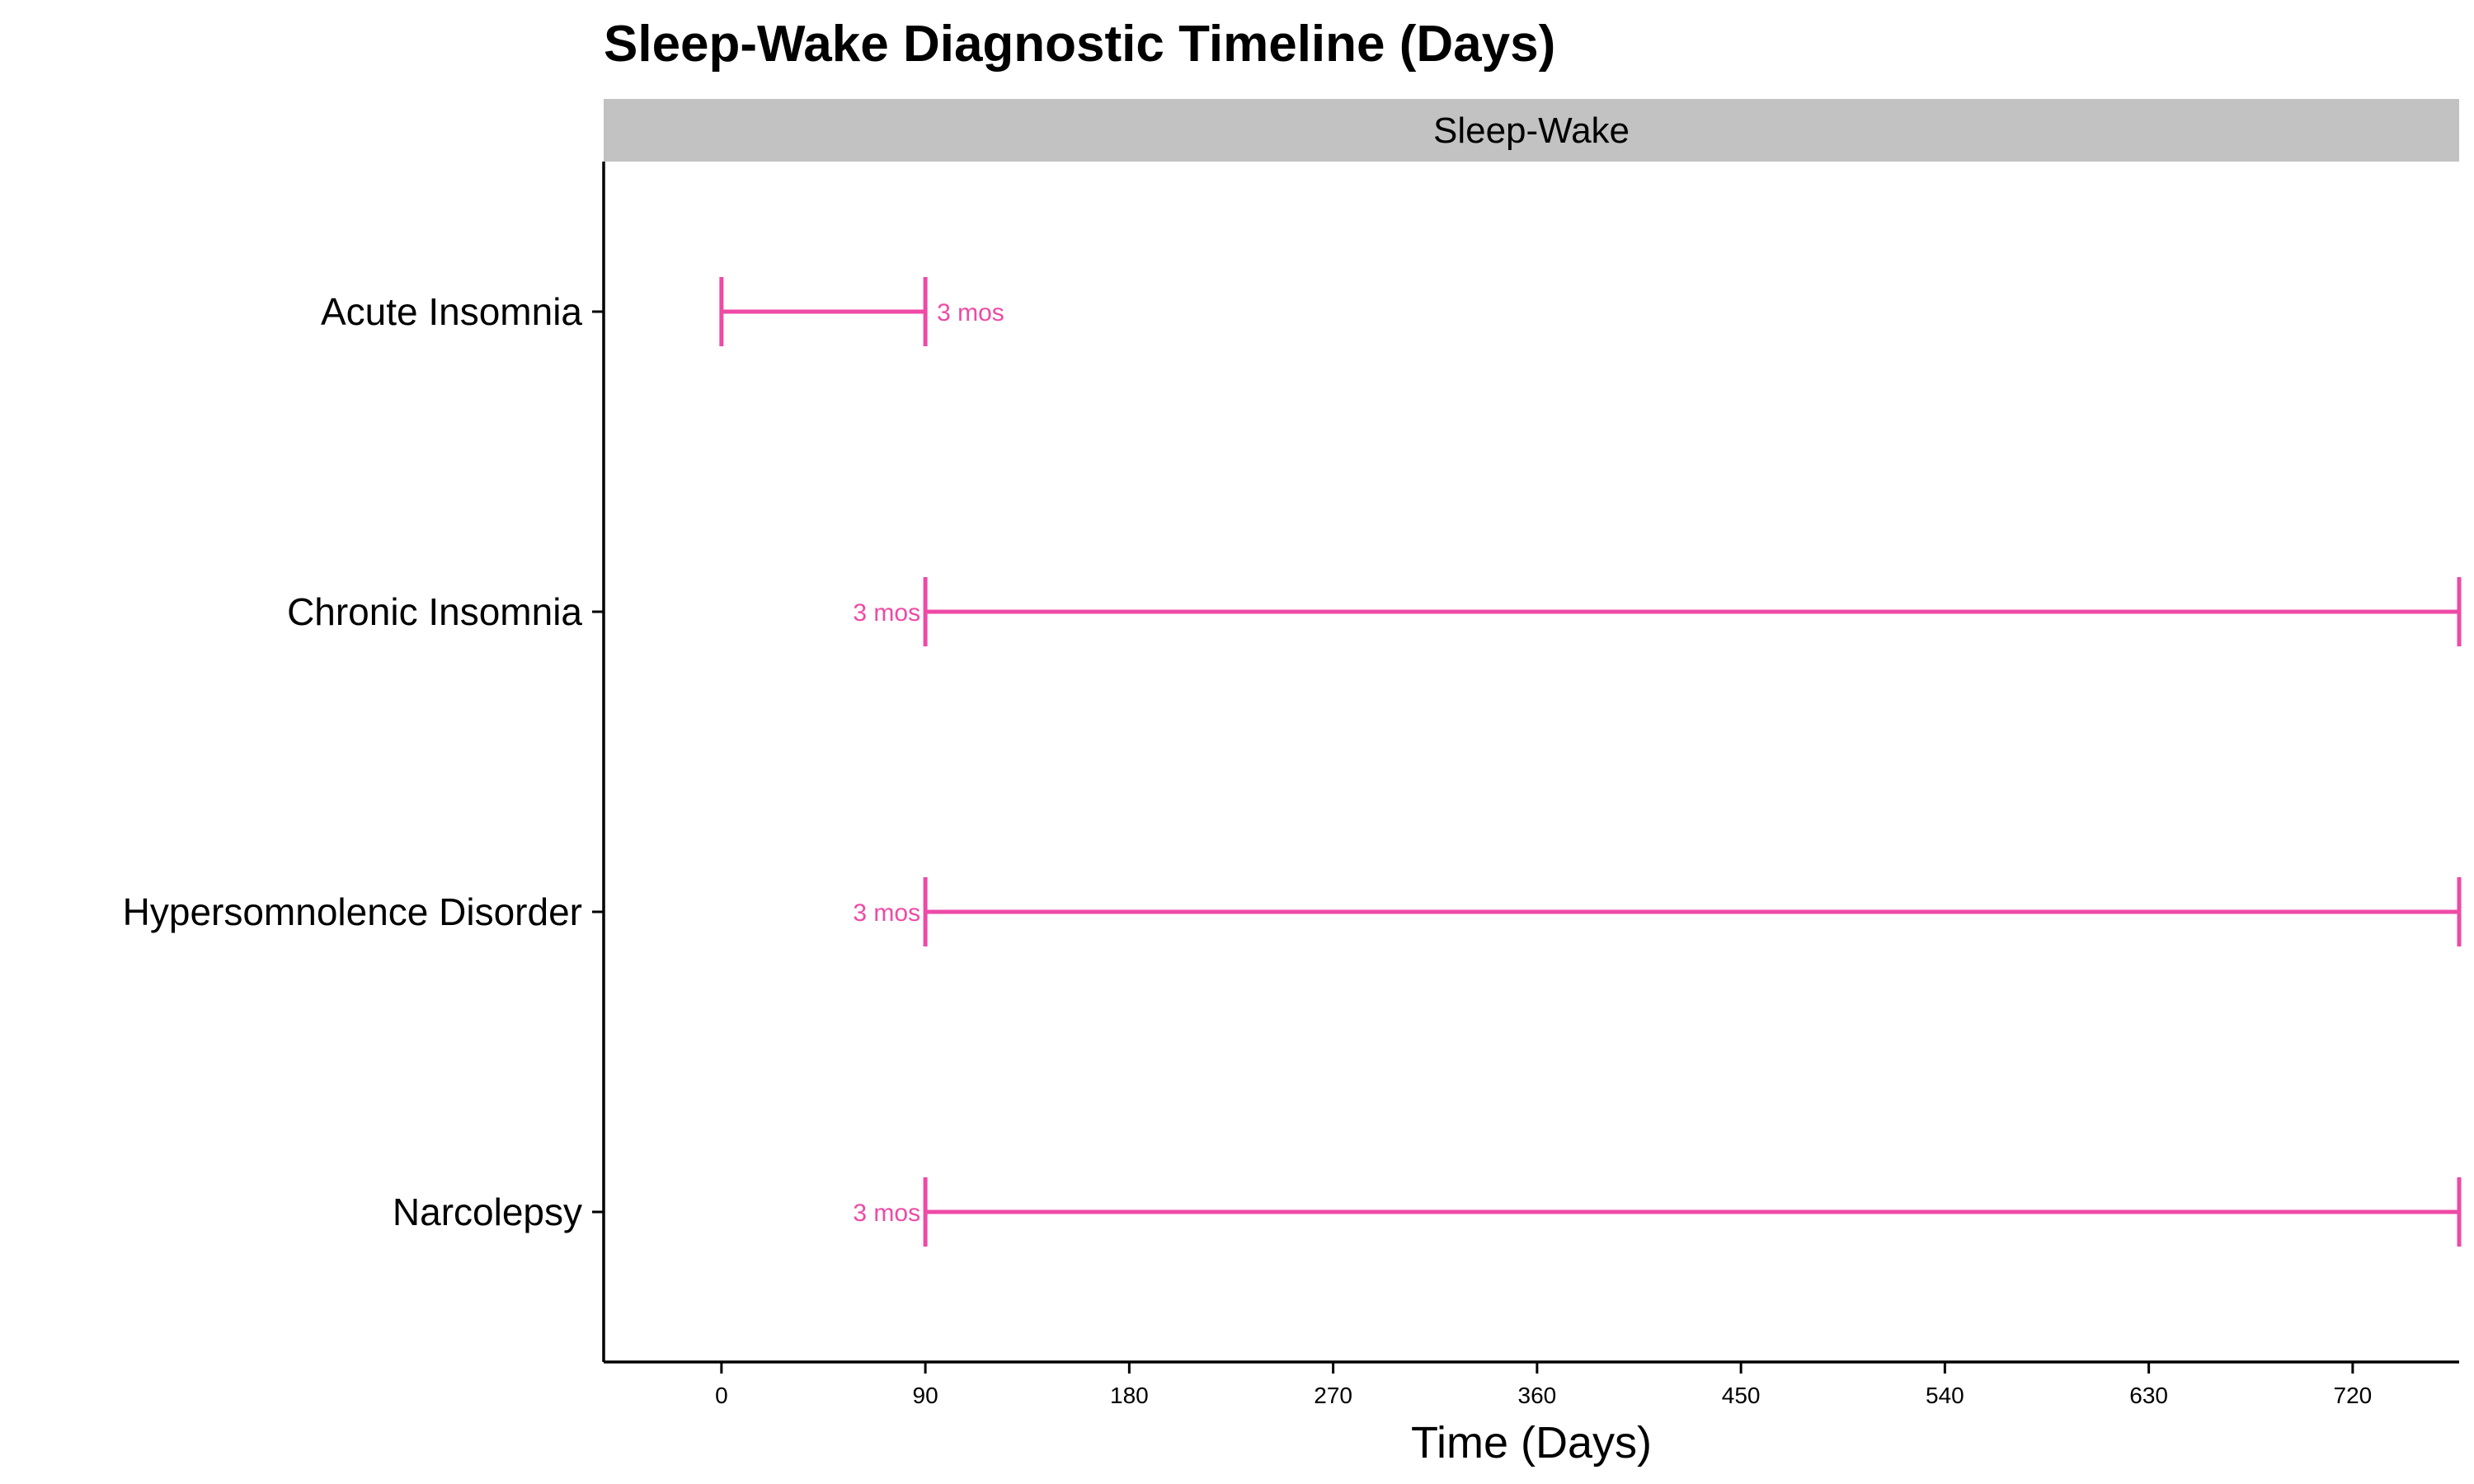 The image size is (2474, 1484). Describe the element at coordinates (1129, 1395) in the screenshot. I see `x-tick-label: 180` at that location.